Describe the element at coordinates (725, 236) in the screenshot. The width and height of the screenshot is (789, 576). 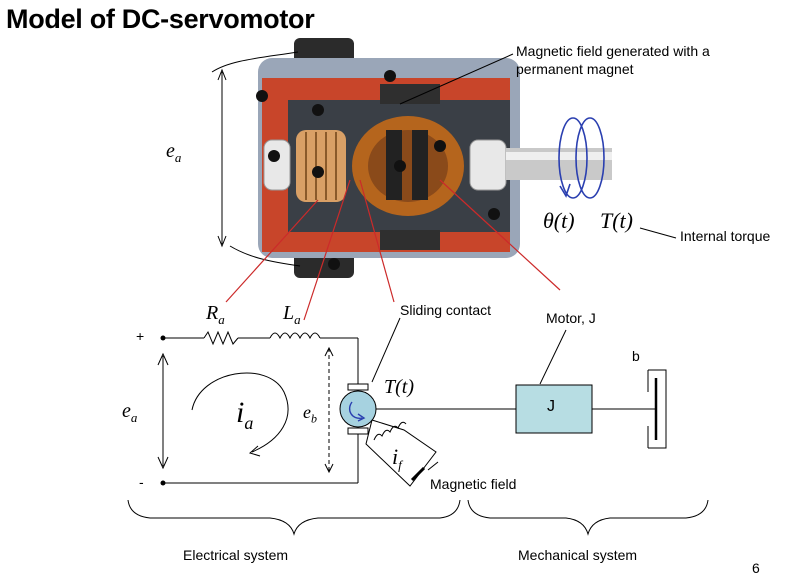
I see `internal-torque-label: Internal torque` at that location.